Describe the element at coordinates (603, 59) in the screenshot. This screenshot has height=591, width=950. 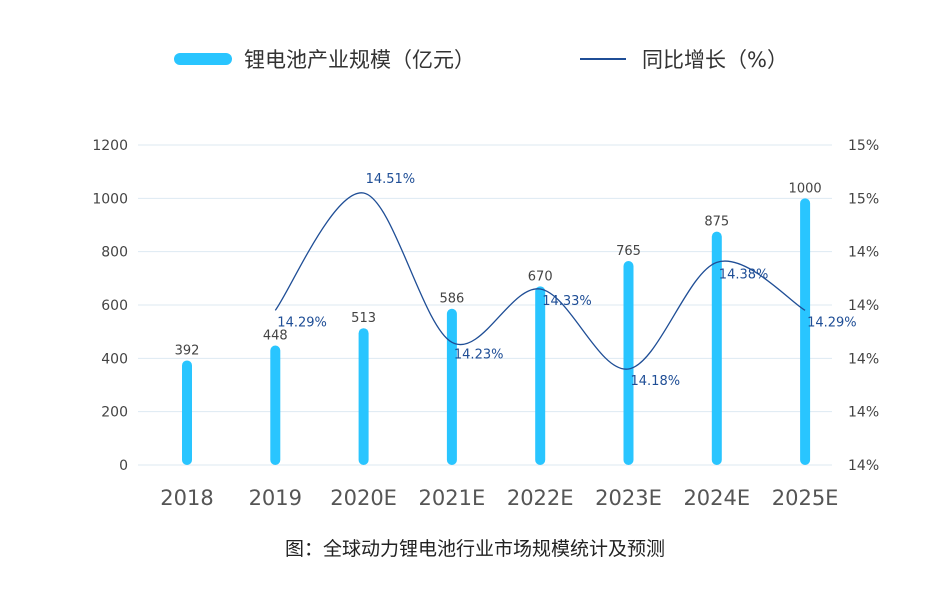
I see `legend-line-swatch` at that location.